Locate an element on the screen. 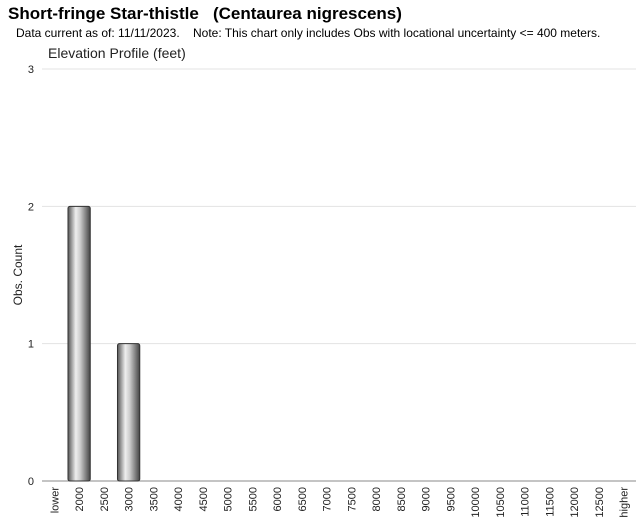 Image resolution: width=640 pixels, height=523 pixels. x-tick-label: 3000 is located at coordinates (130, 499).